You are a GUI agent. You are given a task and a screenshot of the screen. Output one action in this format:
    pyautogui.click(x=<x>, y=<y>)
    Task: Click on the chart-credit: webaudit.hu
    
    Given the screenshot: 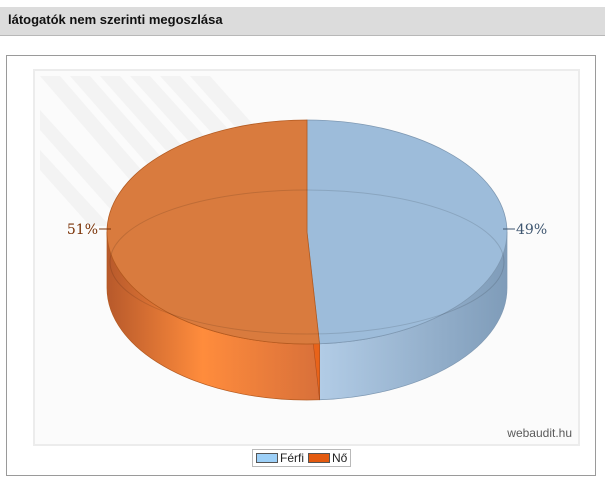 What is the action you would take?
    pyautogui.click(x=539, y=433)
    